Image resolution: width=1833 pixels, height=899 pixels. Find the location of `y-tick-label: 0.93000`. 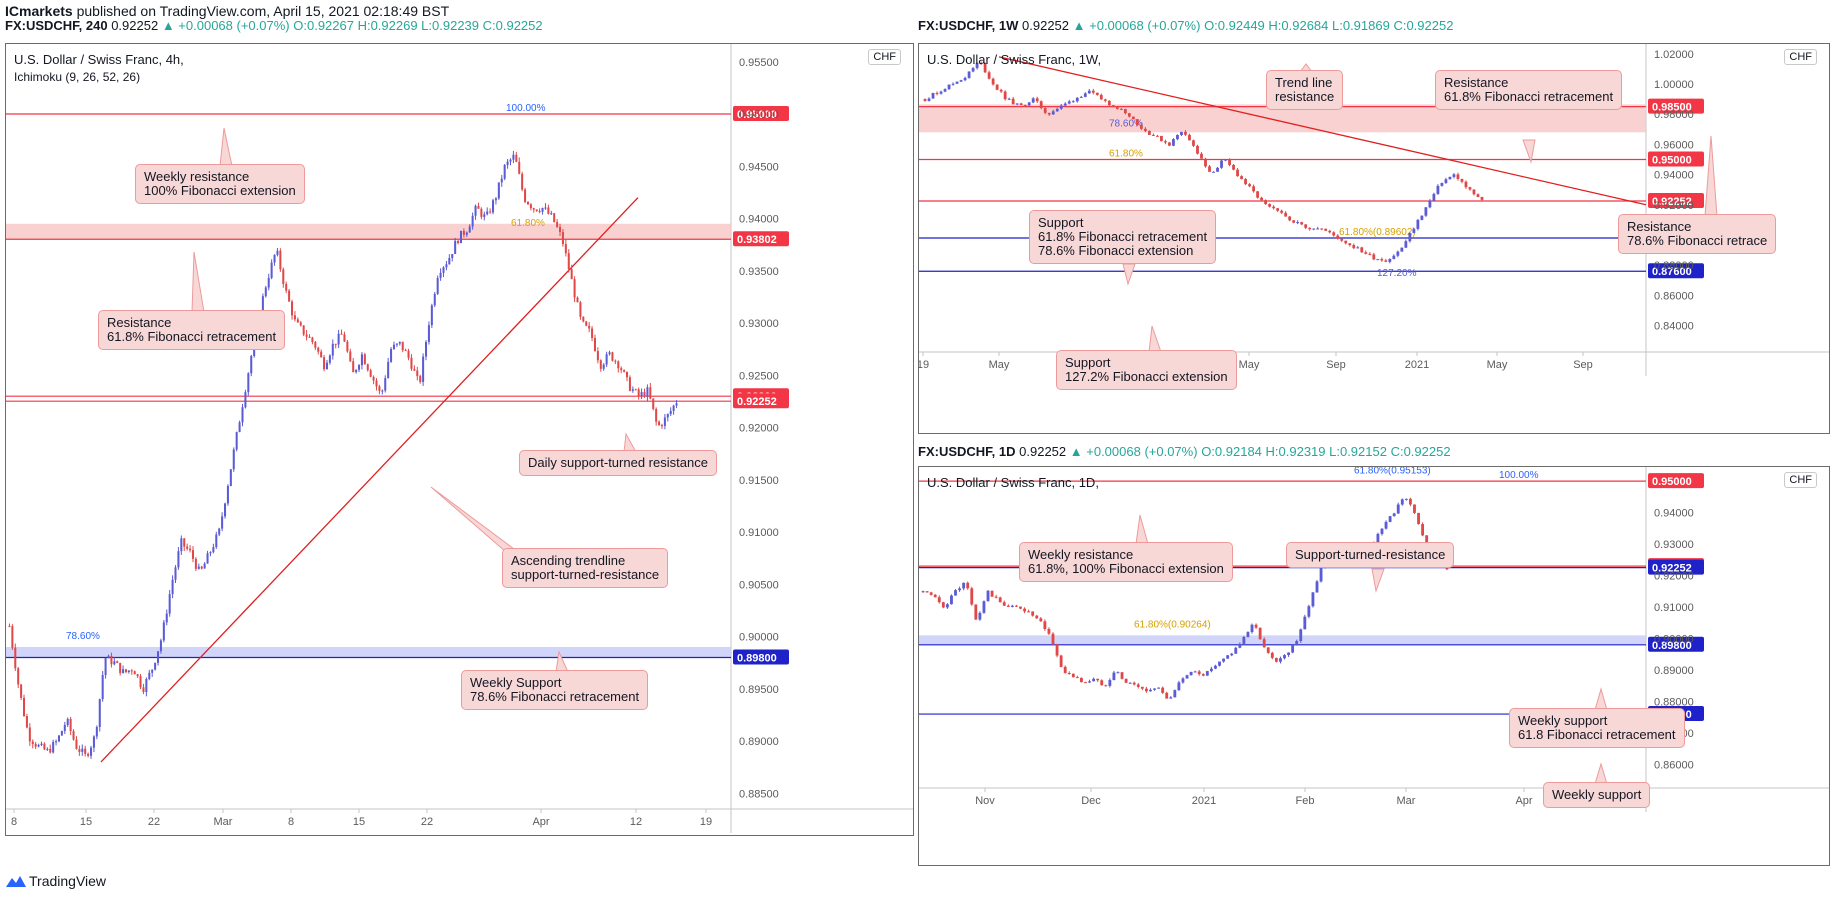

y-tick-label: 0.93000 is located at coordinates (759, 324).